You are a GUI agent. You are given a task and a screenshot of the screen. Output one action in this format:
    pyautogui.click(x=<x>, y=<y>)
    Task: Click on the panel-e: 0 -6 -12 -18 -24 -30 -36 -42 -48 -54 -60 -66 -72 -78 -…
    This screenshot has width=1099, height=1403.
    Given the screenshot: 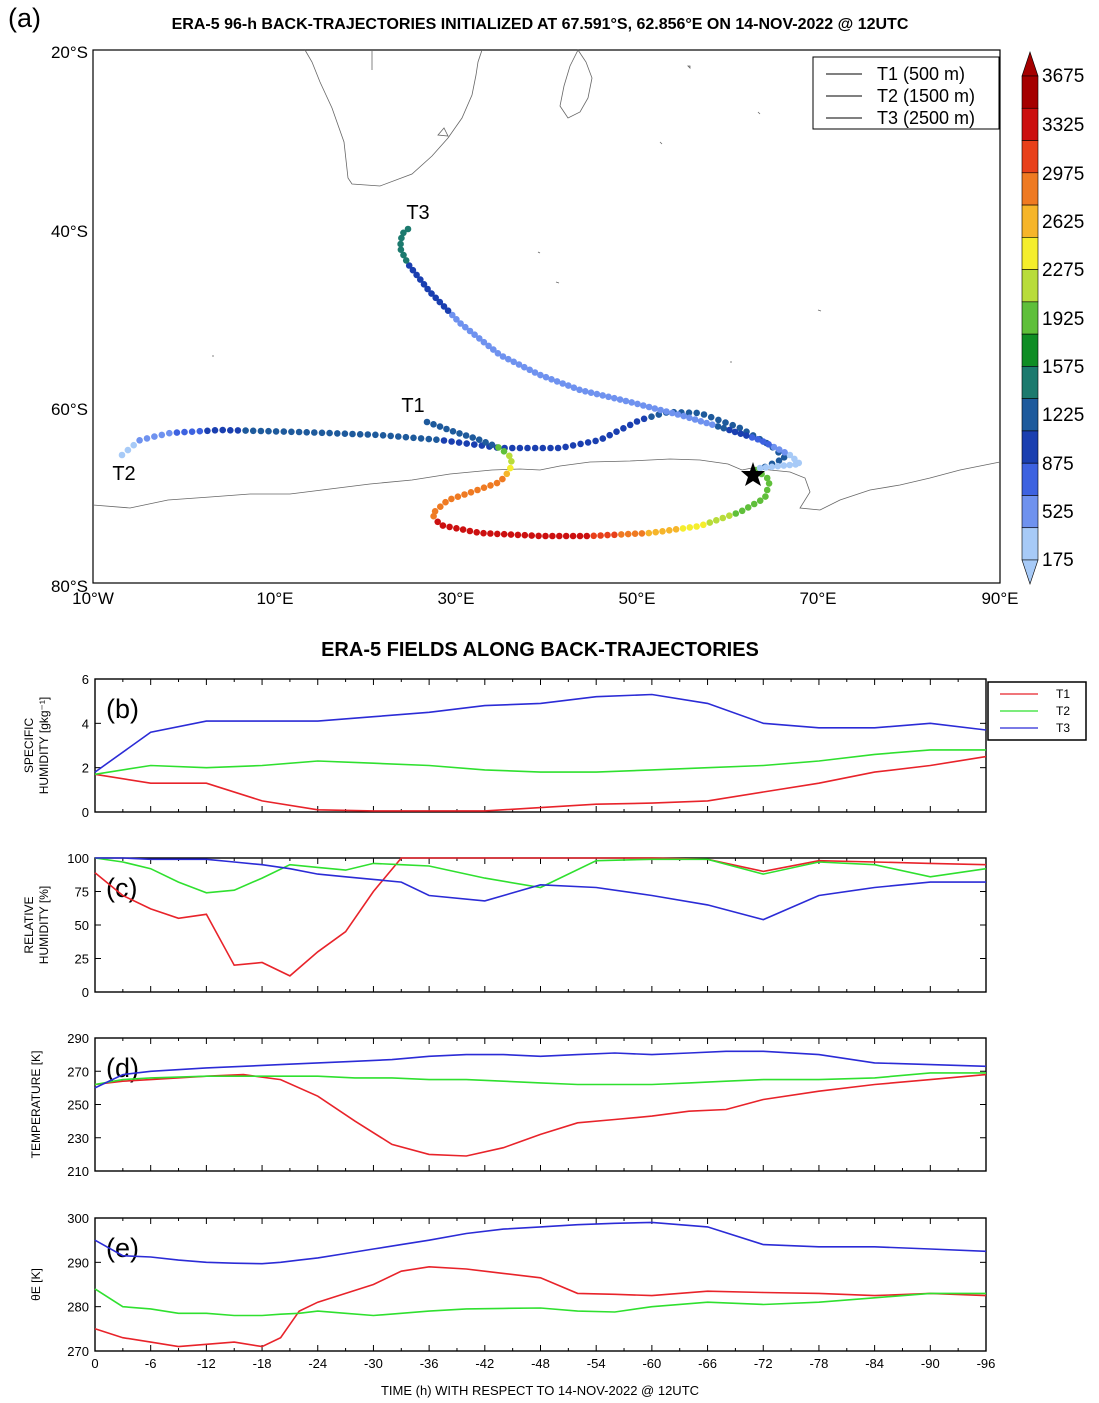 What is the action you would take?
    pyautogui.click(x=512, y=1291)
    